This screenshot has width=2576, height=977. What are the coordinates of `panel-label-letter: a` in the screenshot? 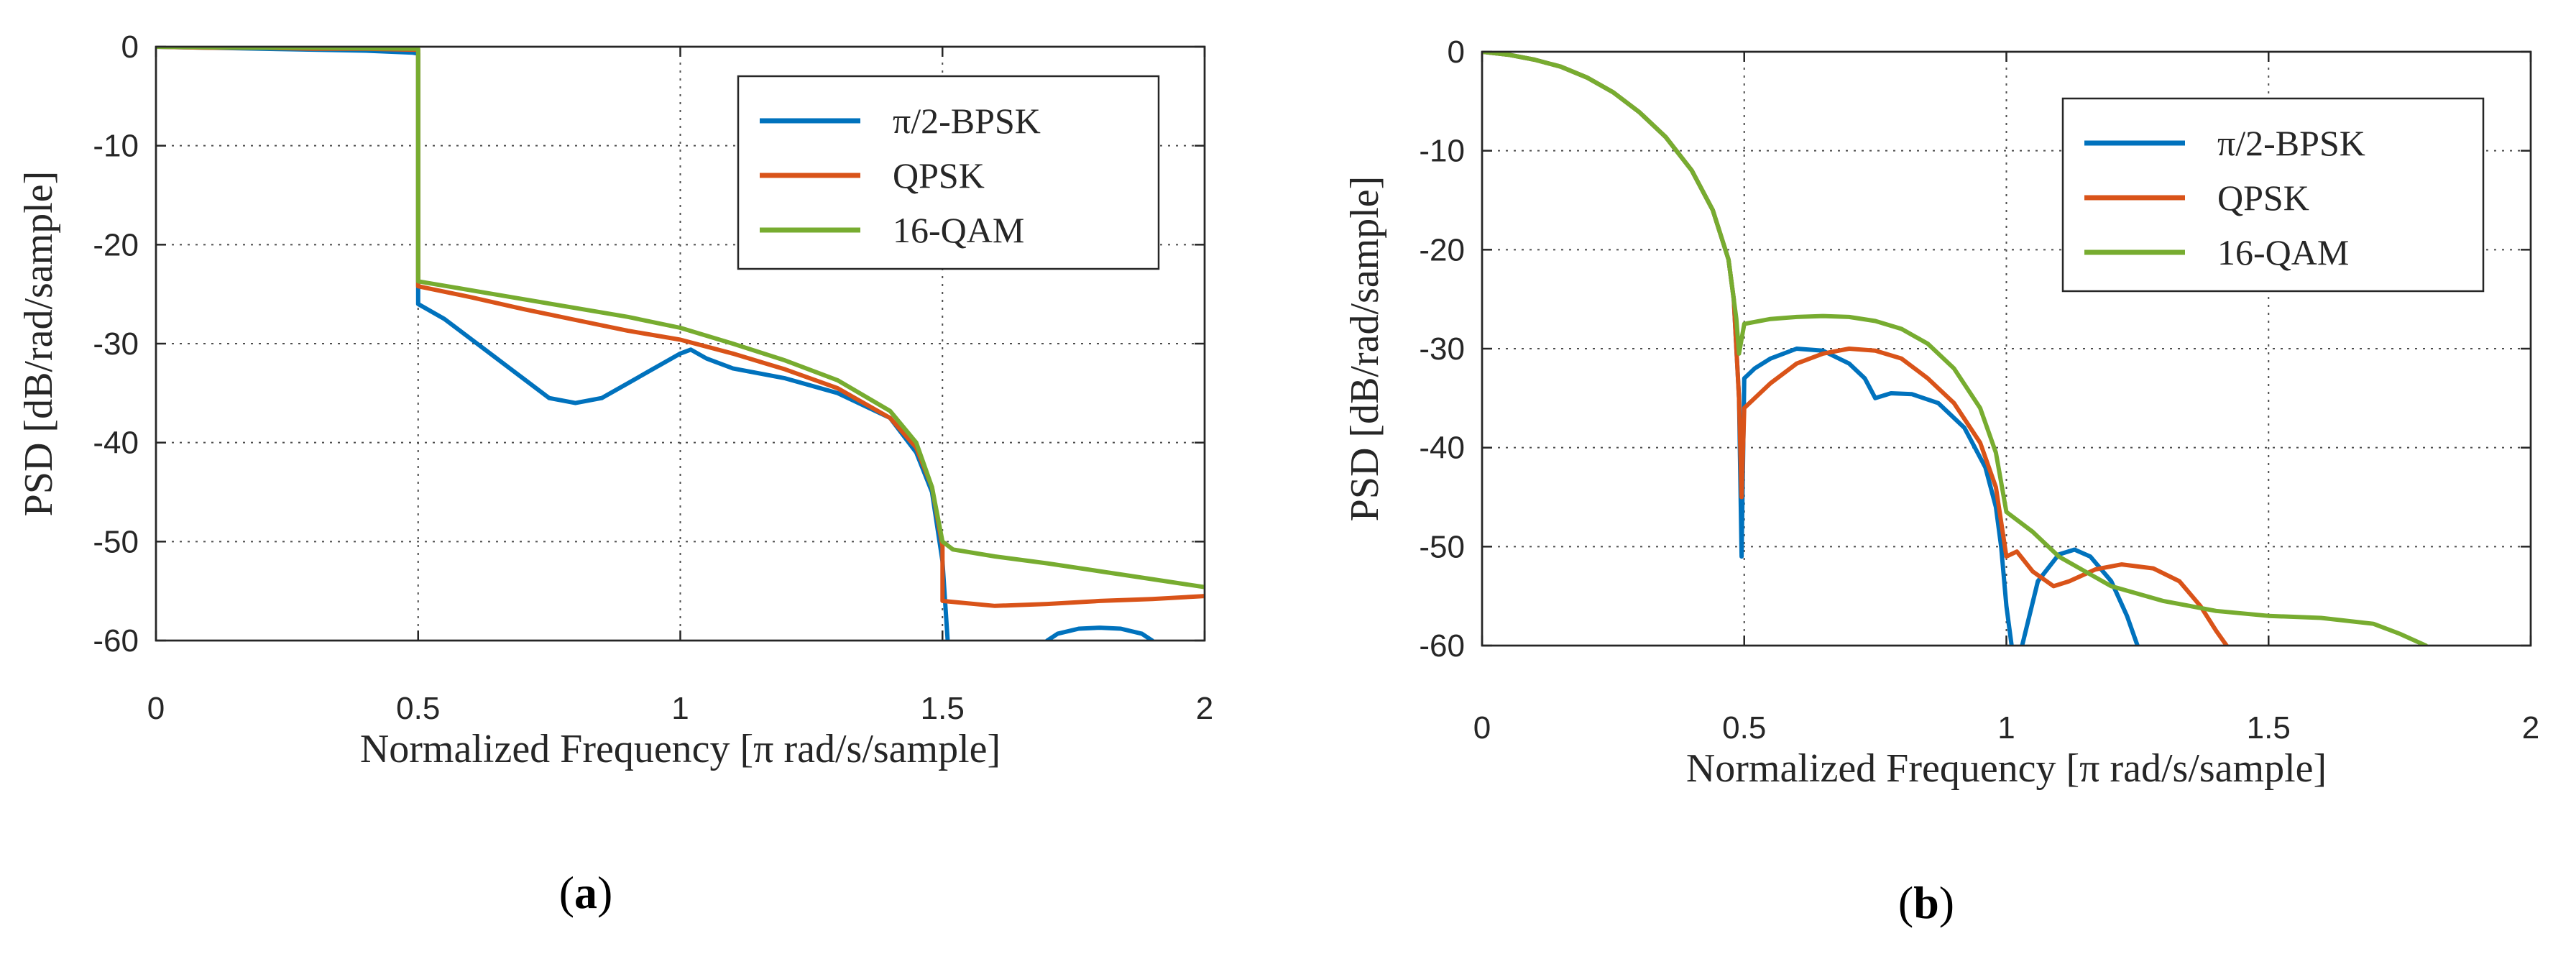 It's located at (585, 892).